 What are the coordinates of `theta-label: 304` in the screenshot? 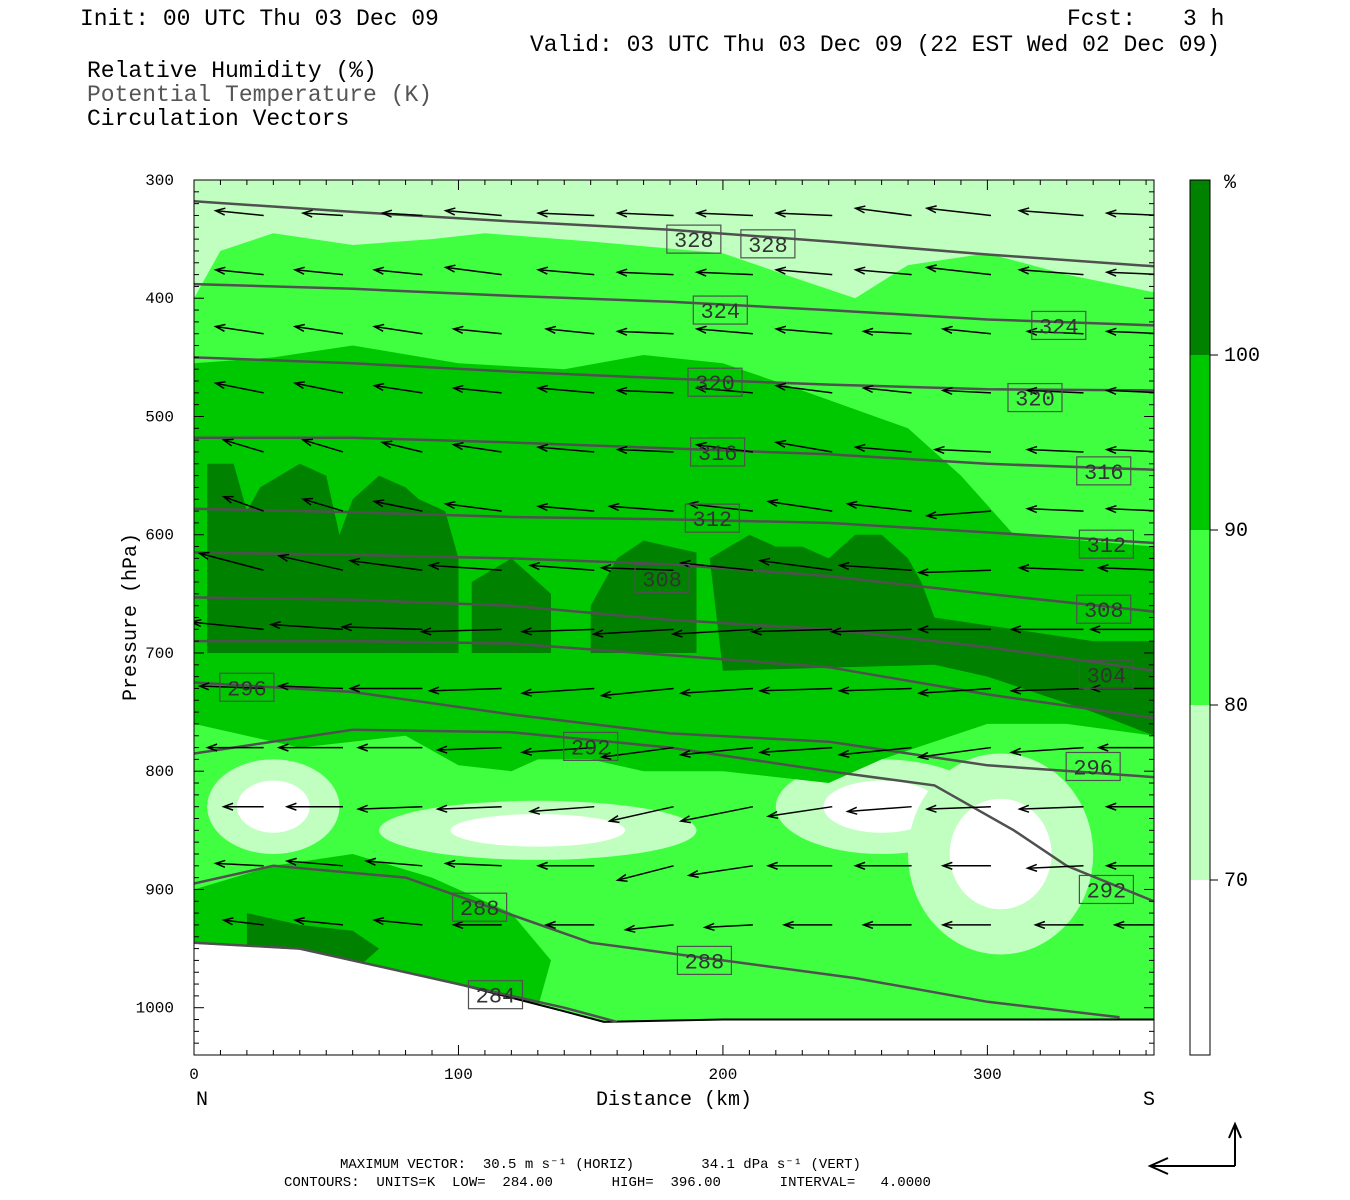 It's located at (1106, 674).